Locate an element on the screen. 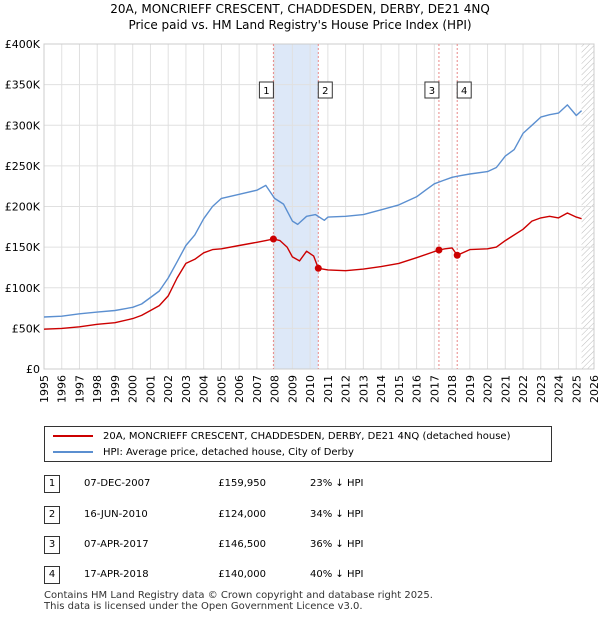  x-tick-label: 2006 is located at coordinates (239, 389).